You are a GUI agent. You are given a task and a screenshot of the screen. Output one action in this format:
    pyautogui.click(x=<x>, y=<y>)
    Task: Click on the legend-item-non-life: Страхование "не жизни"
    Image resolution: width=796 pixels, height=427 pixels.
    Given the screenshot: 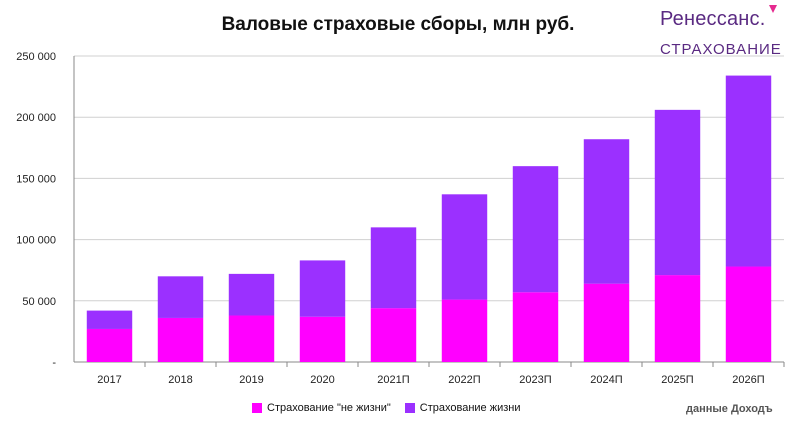 What is the action you would take?
    pyautogui.click(x=321, y=408)
    